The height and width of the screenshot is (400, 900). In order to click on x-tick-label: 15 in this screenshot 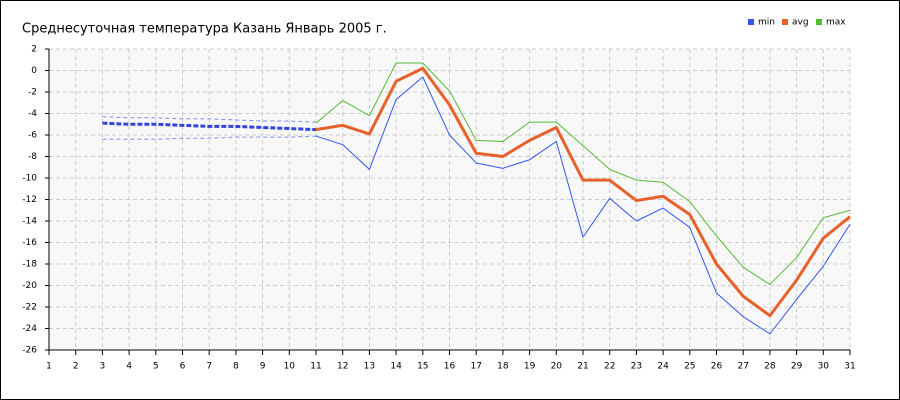, I will do `click(422, 367)`.